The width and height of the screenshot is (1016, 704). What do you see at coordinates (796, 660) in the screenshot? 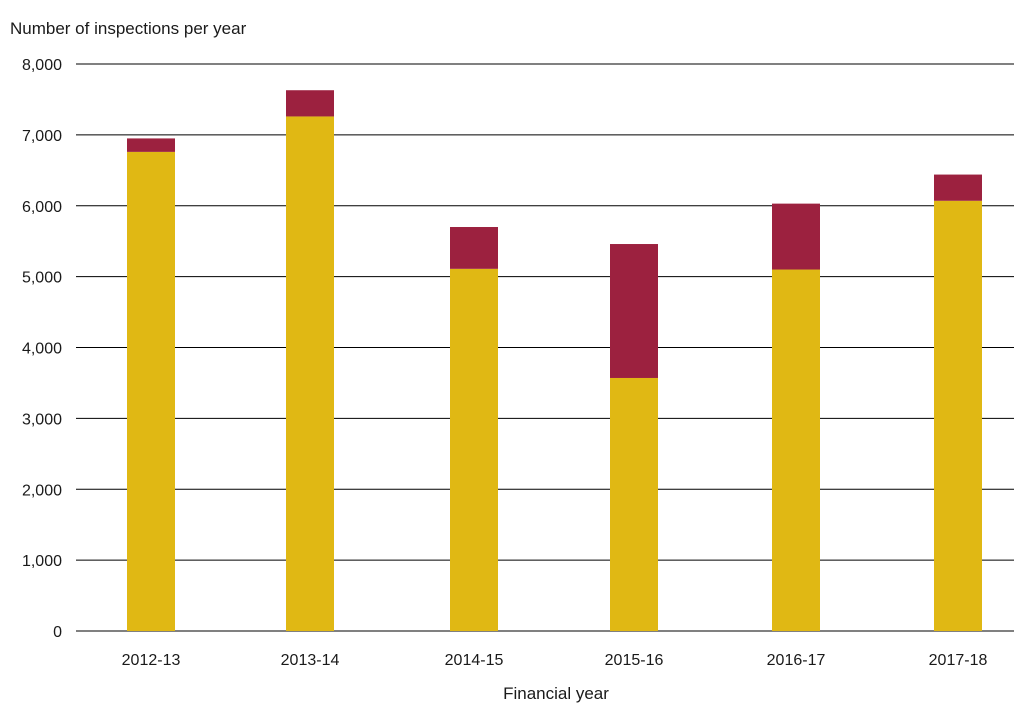
I see `x-tick-label: 2016-17` at bounding box center [796, 660].